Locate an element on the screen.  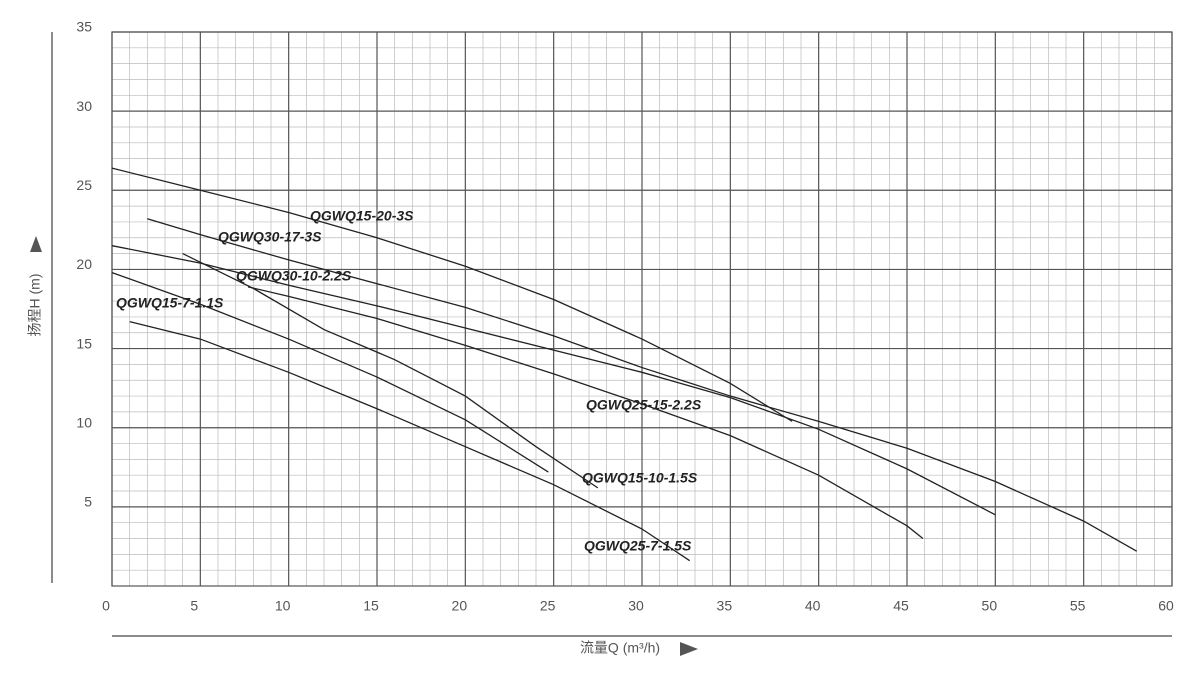
y-axis-label: 扬程H (m) is located at coordinates (35, 305).